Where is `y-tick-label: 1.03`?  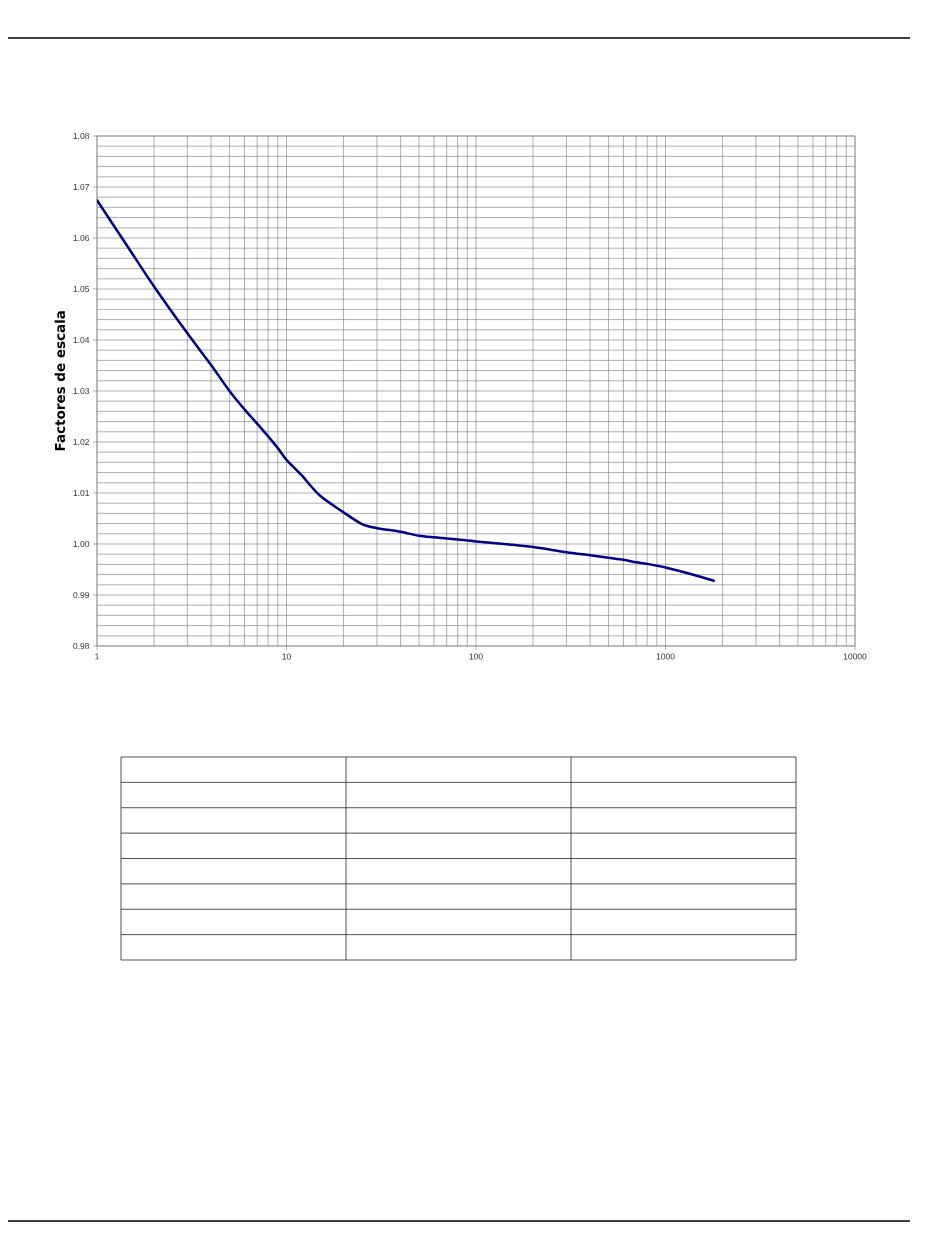
y-tick-label: 1.03 is located at coordinates (81, 390).